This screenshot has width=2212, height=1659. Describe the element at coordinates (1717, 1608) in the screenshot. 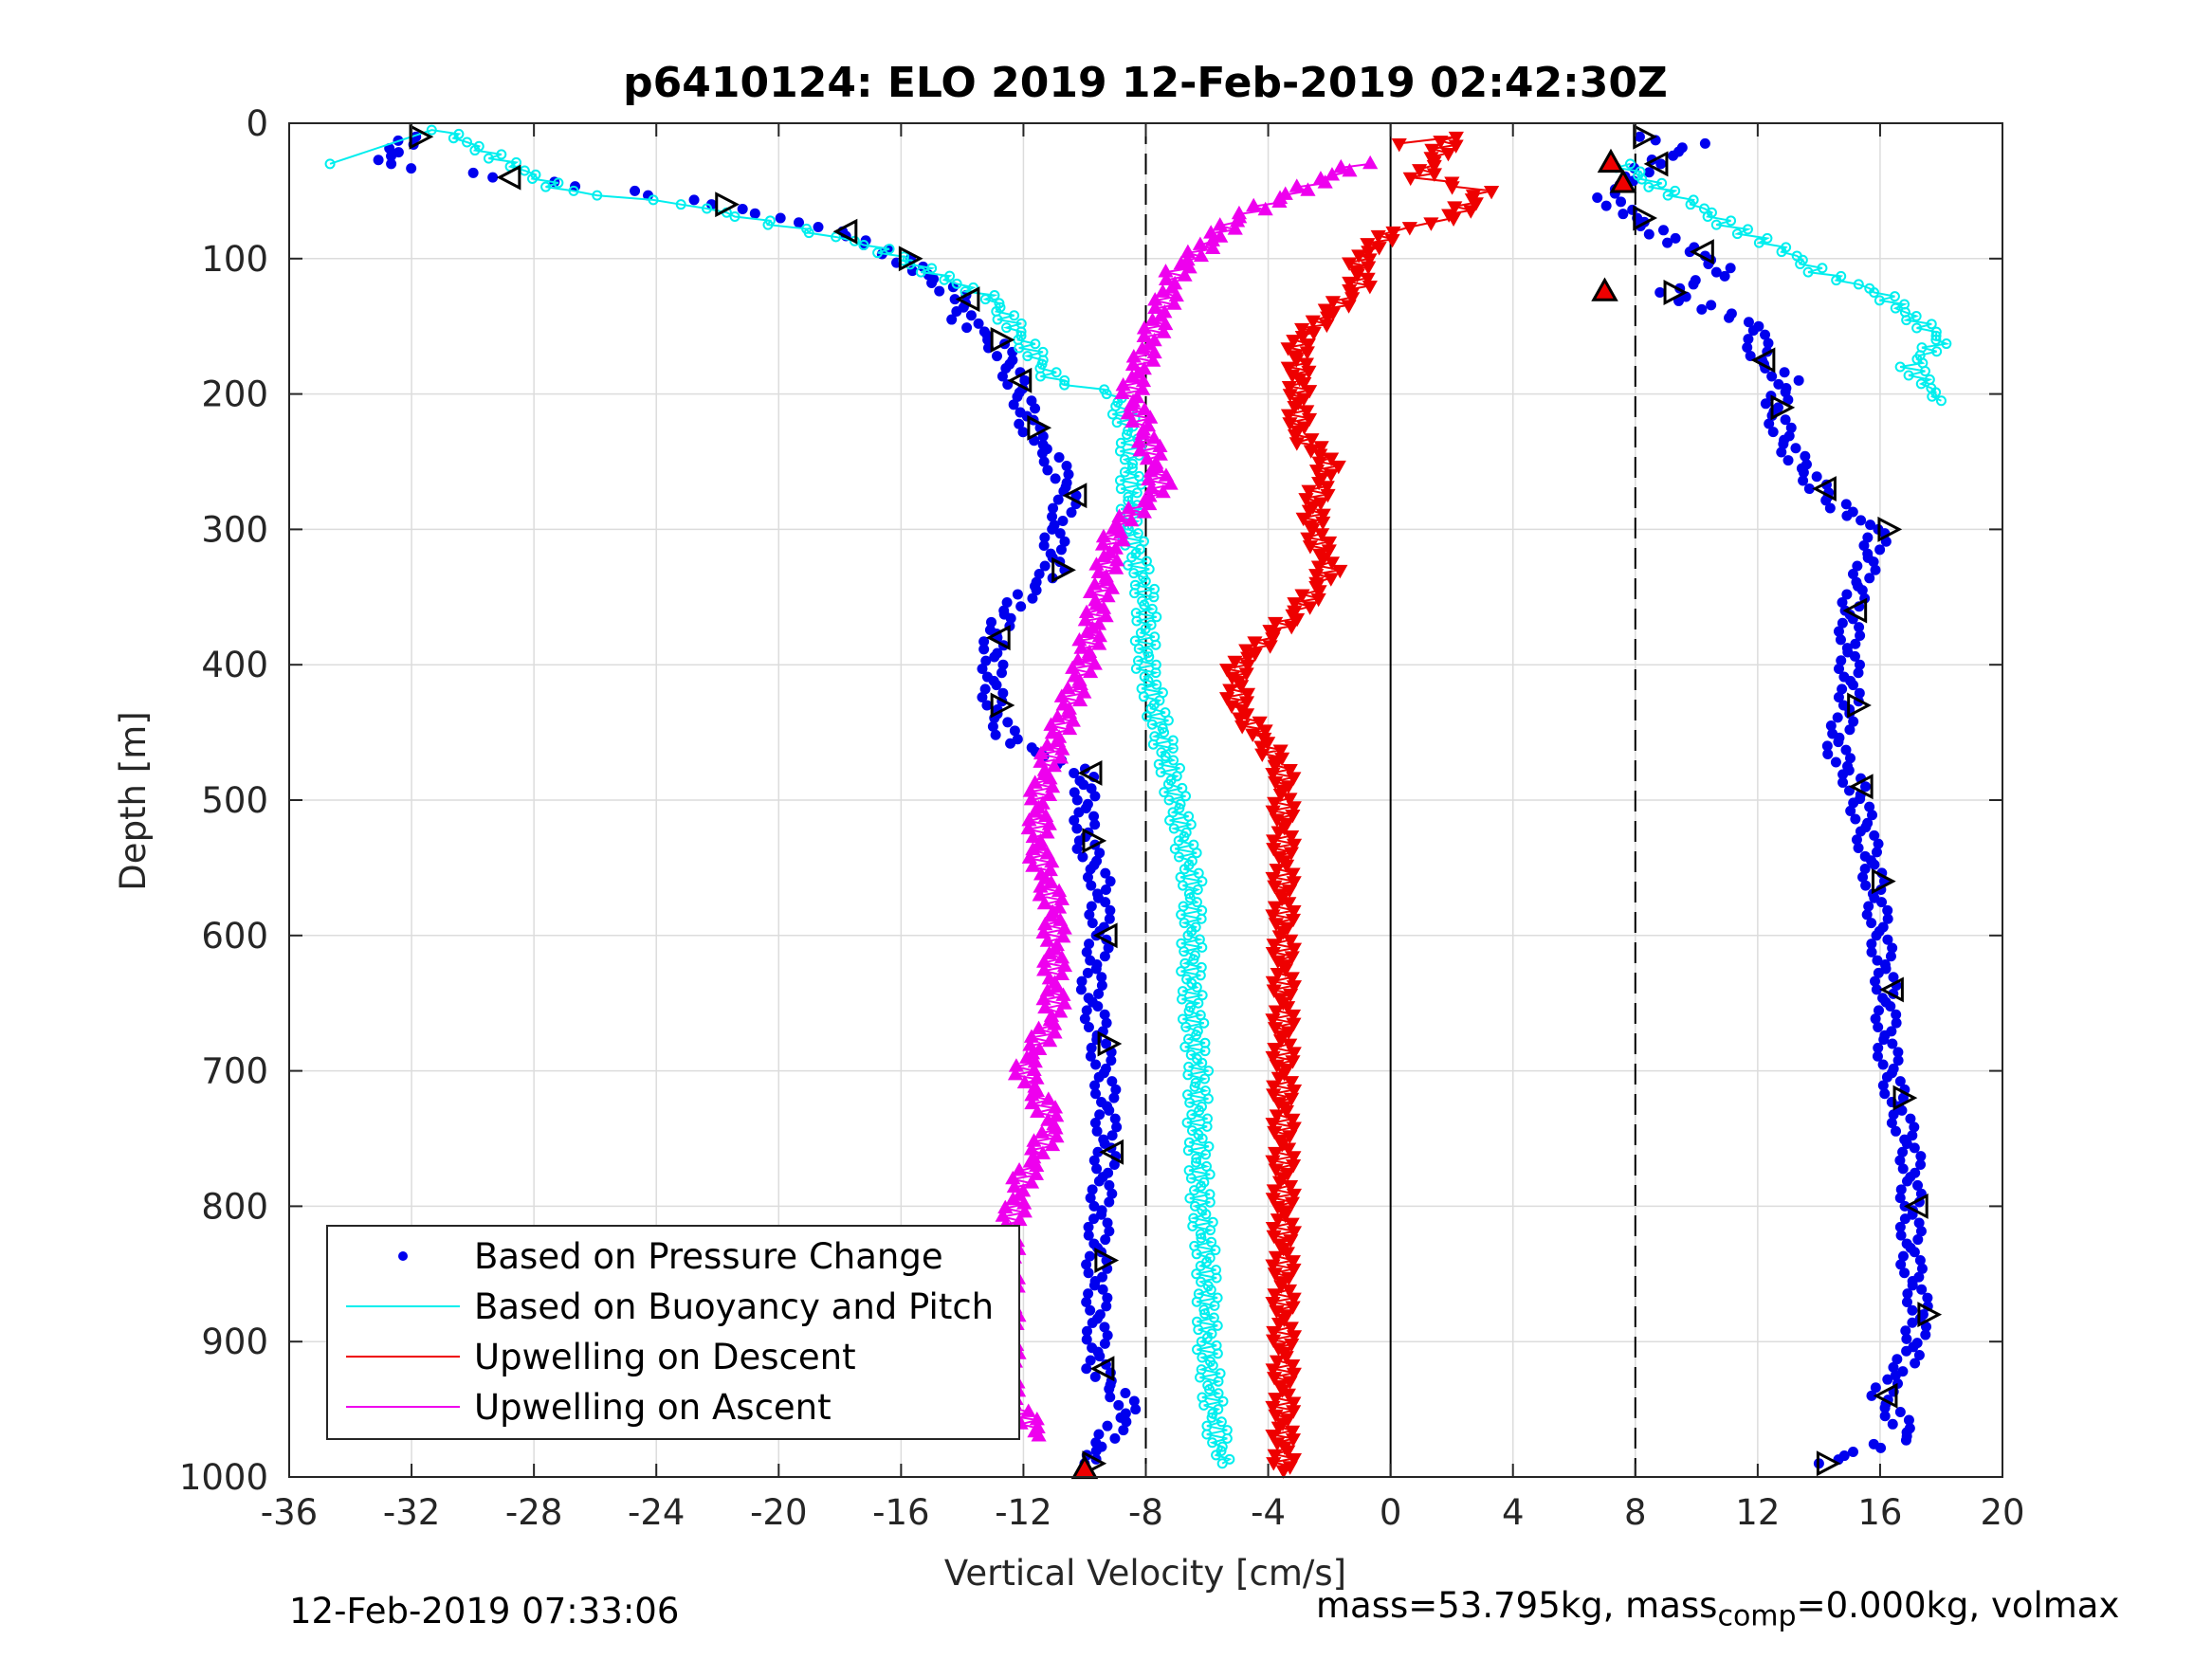

I see `footer-mass-info: mass=53.795kg, masscomp=0.000kg, volmax` at that location.